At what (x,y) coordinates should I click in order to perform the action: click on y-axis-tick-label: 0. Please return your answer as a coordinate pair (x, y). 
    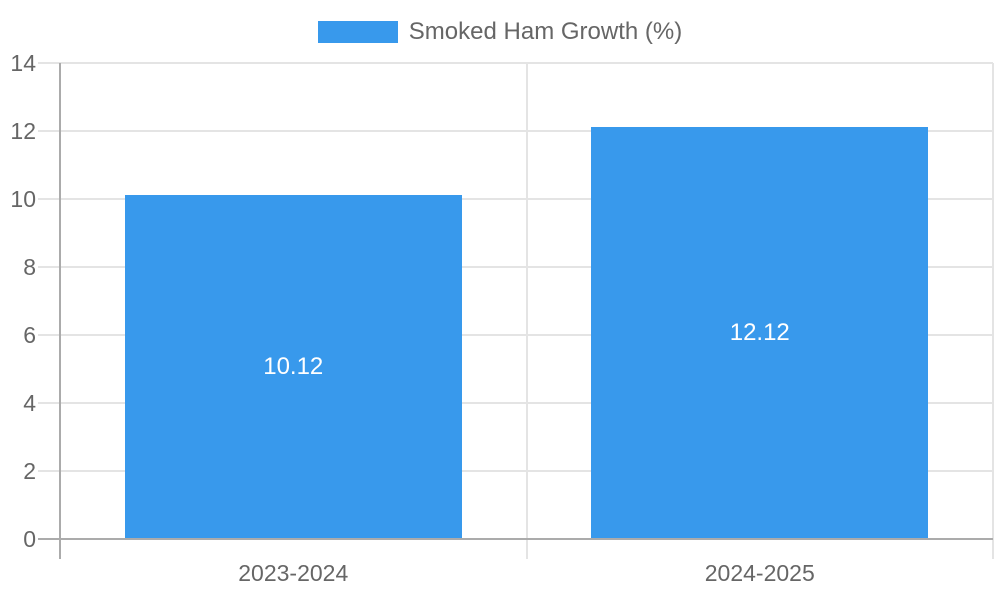
    Looking at the image, I should click on (29, 539).